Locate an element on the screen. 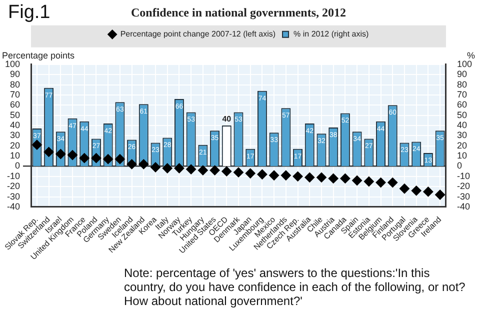  y2-axis-title: % is located at coordinates (470, 55).